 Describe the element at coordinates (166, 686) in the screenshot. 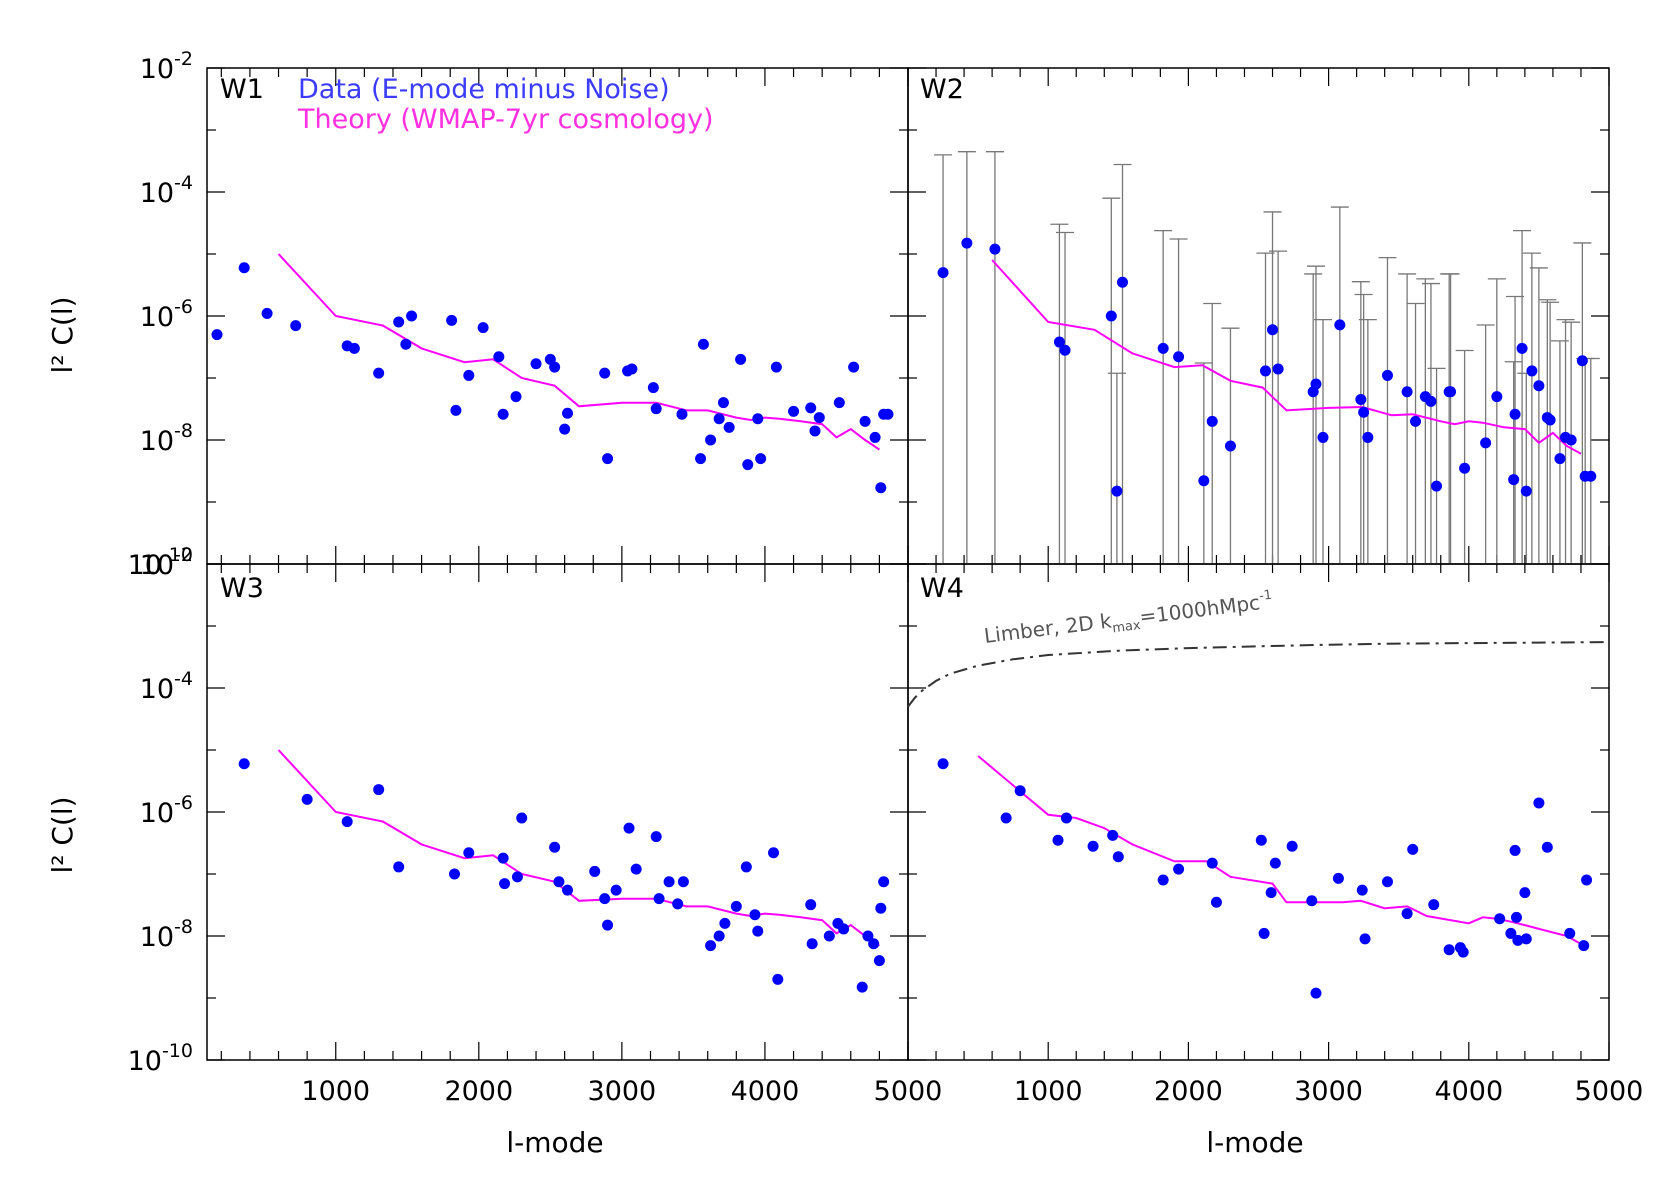

I see `y-tick-label: 10⁻⁴` at that location.